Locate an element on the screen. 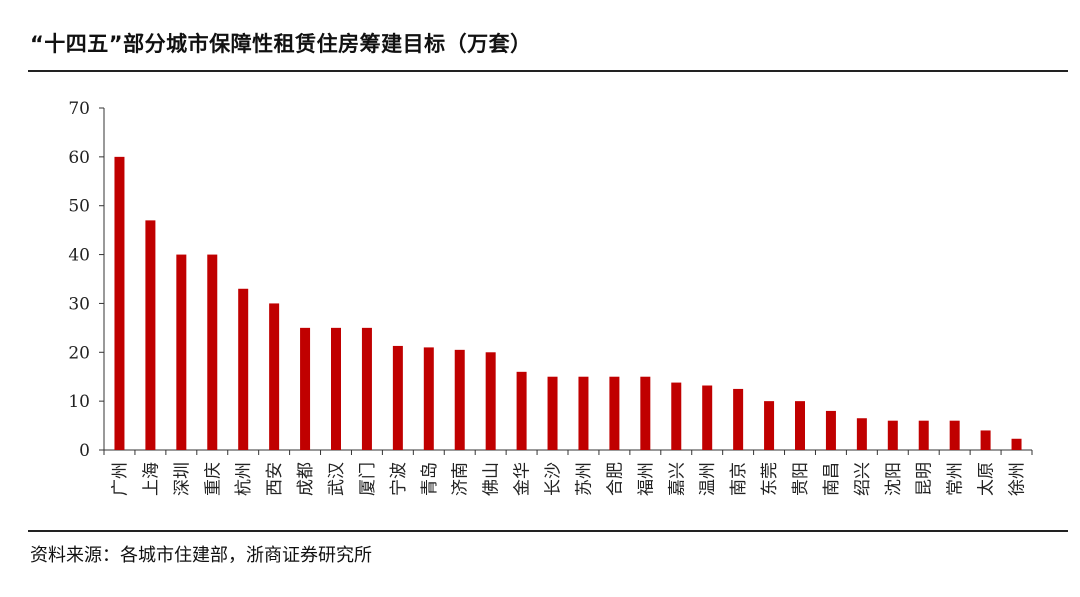  bar-苏州 is located at coordinates (583, 413).